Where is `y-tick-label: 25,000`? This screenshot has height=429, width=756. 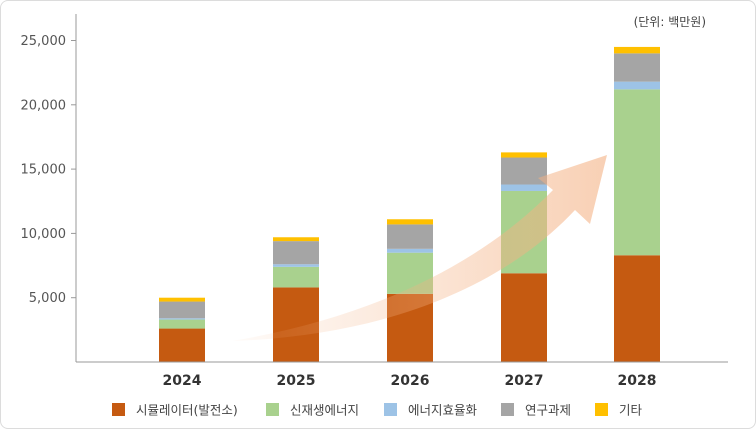 y-tick-label: 25,000 is located at coordinates (44, 41).